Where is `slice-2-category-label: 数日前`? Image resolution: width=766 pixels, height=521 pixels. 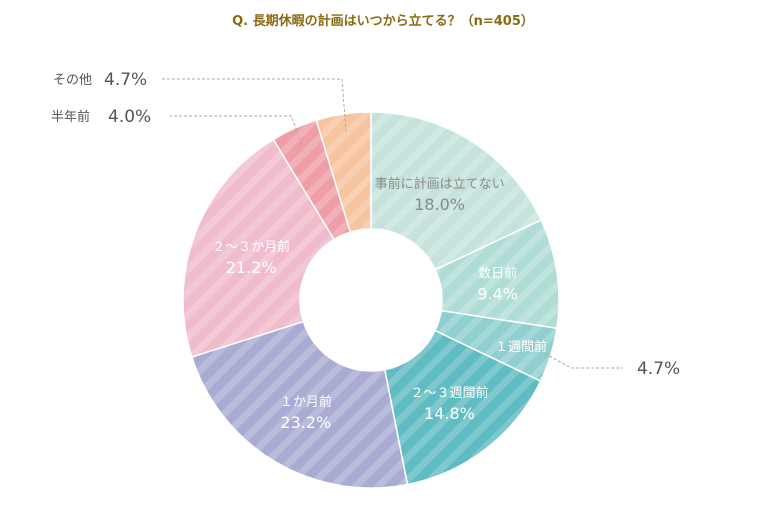 slice-2-category-label: 数日前 is located at coordinates (497, 274).